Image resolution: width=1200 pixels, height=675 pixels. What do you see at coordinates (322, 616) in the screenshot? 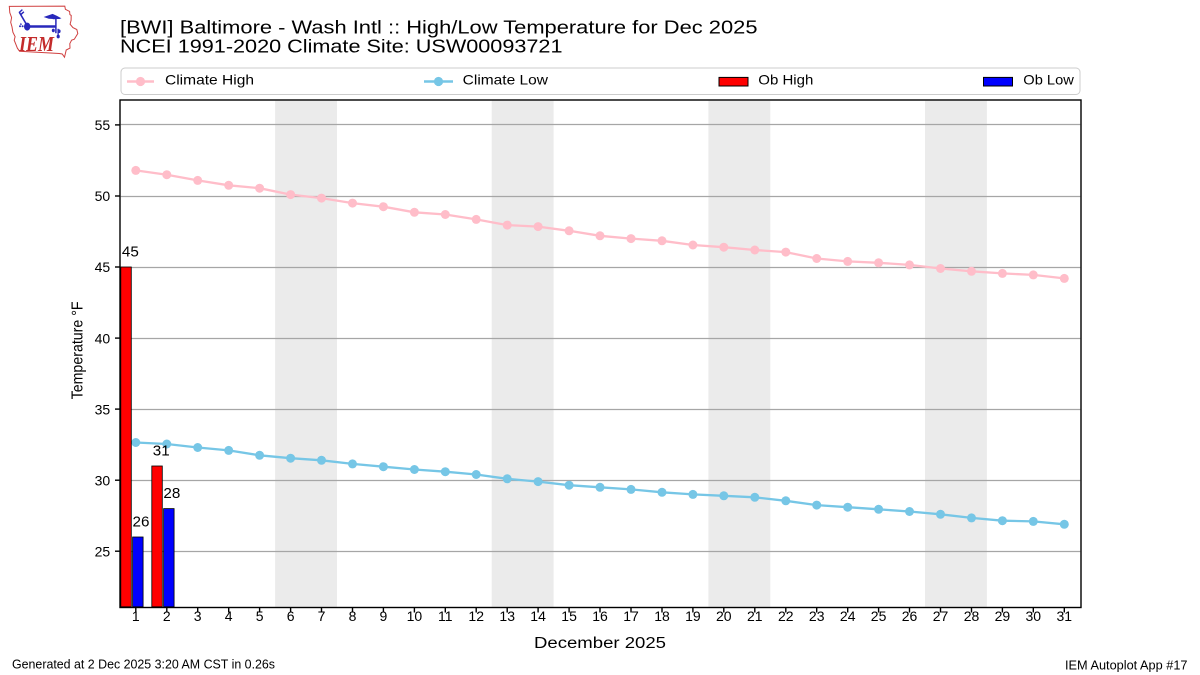
I see `svg-text: 7` at bounding box center [322, 616].